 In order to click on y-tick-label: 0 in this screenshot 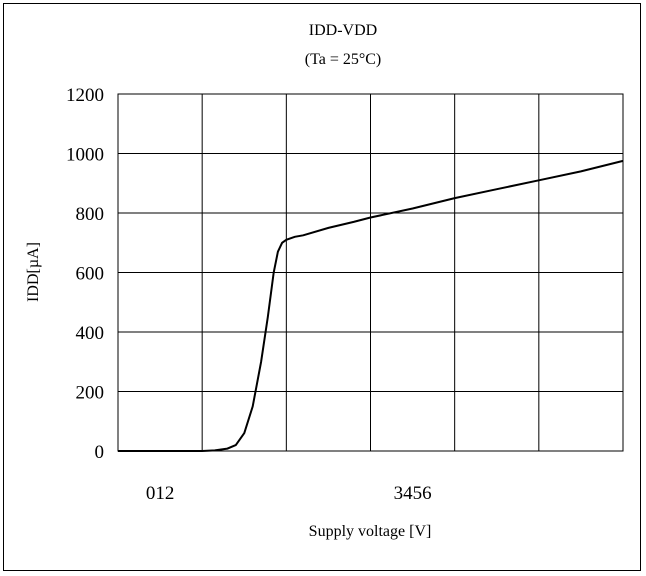, I will do `click(100, 452)`.